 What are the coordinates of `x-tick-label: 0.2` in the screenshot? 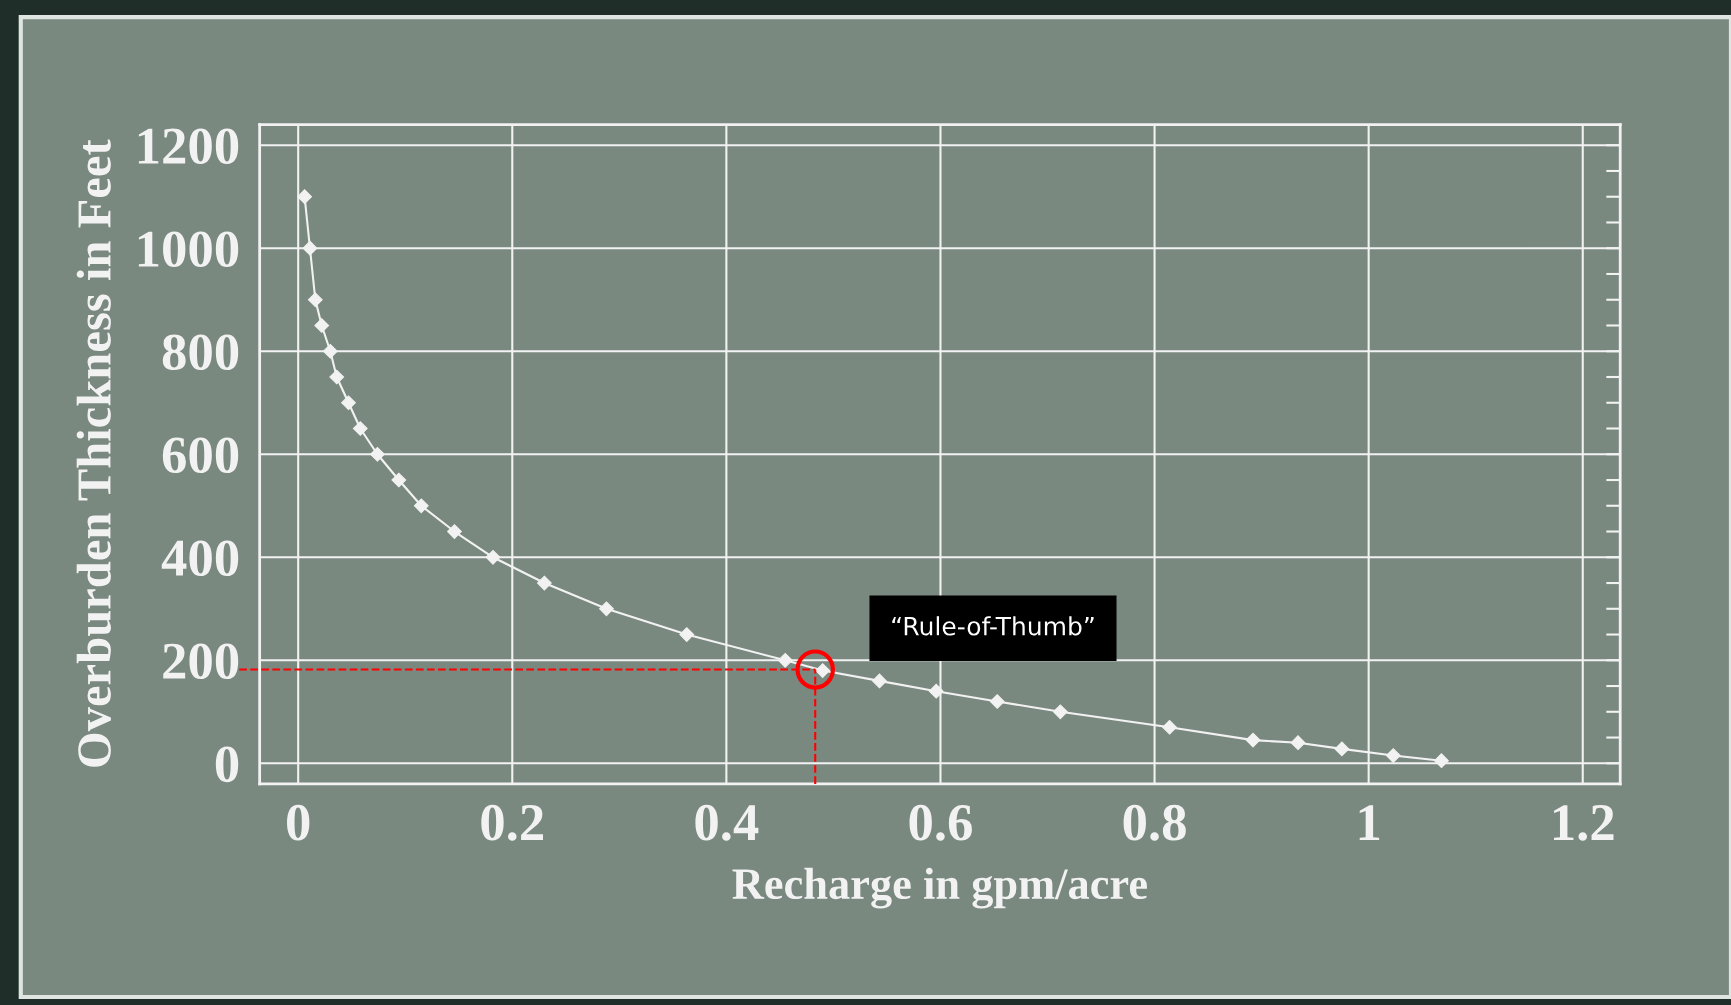 It's located at (512, 822).